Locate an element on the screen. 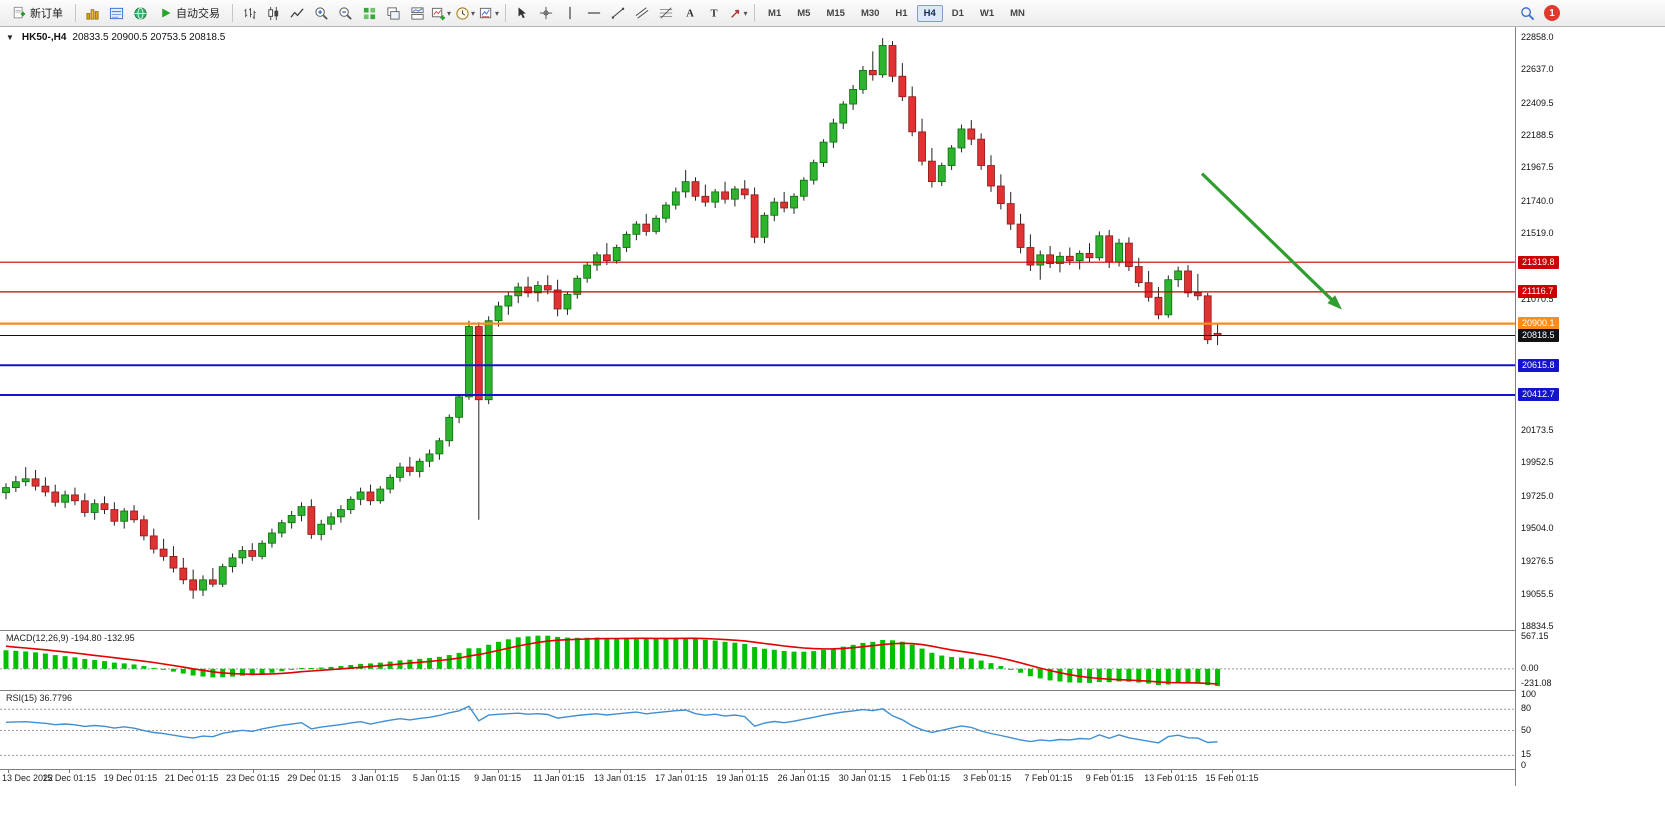  macd-panel: MACD(12,26,9) -194.80 -132.95 is located at coordinates (757, 660).